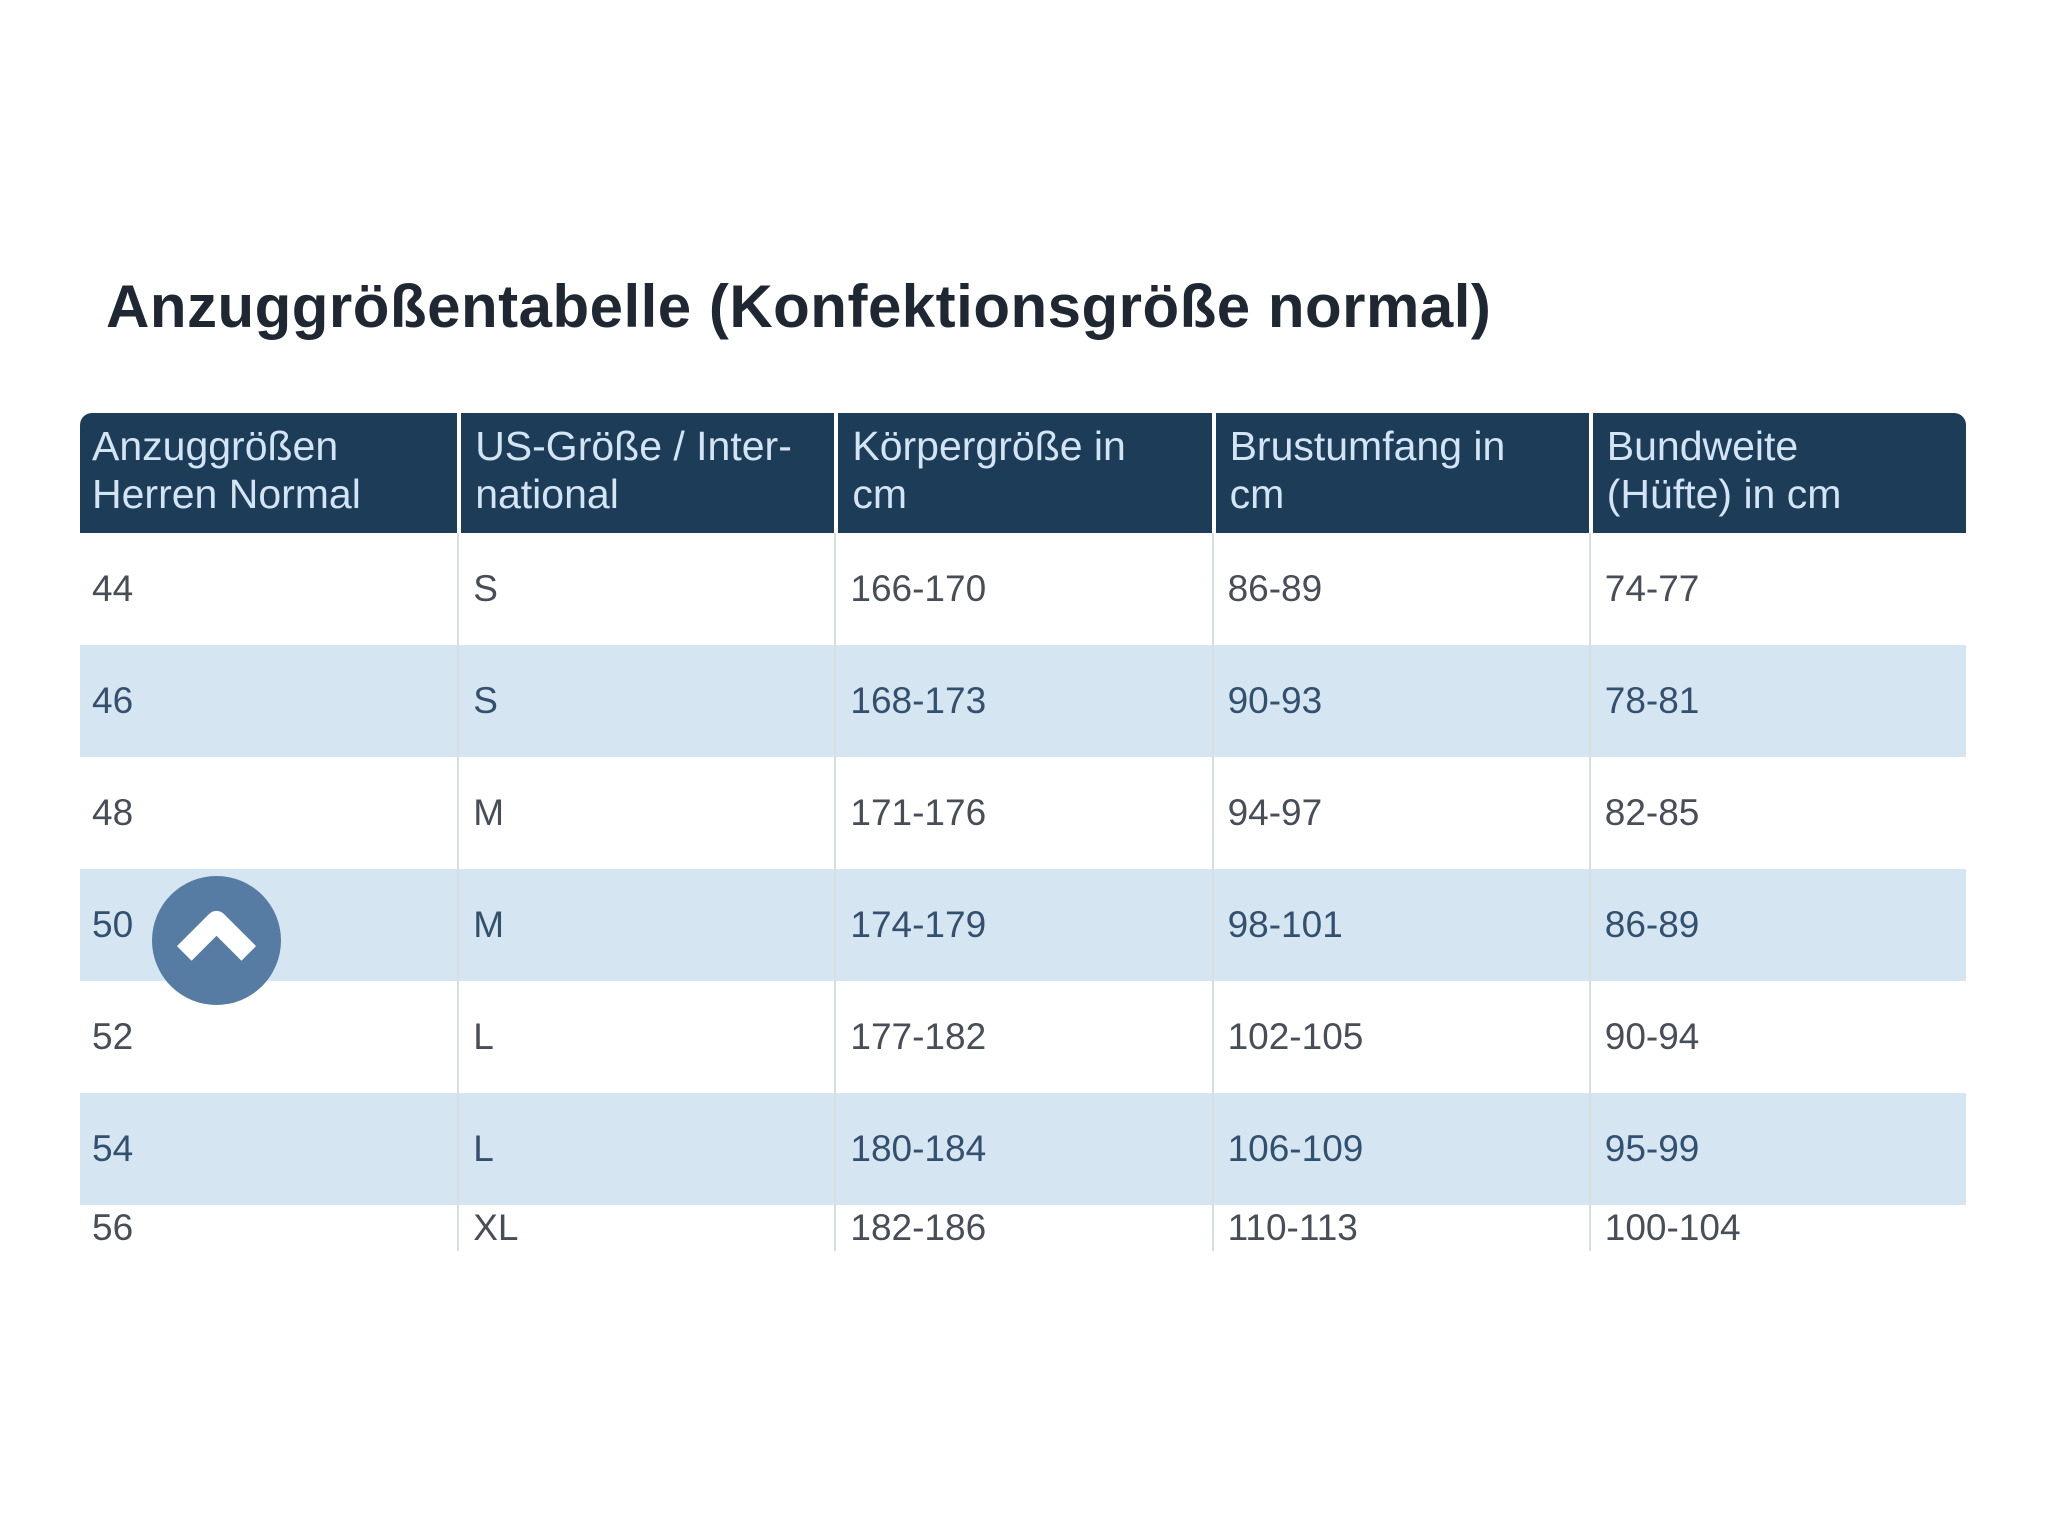  What do you see at coordinates (269, 589) in the screenshot?
I see `table-cell: 44` at bounding box center [269, 589].